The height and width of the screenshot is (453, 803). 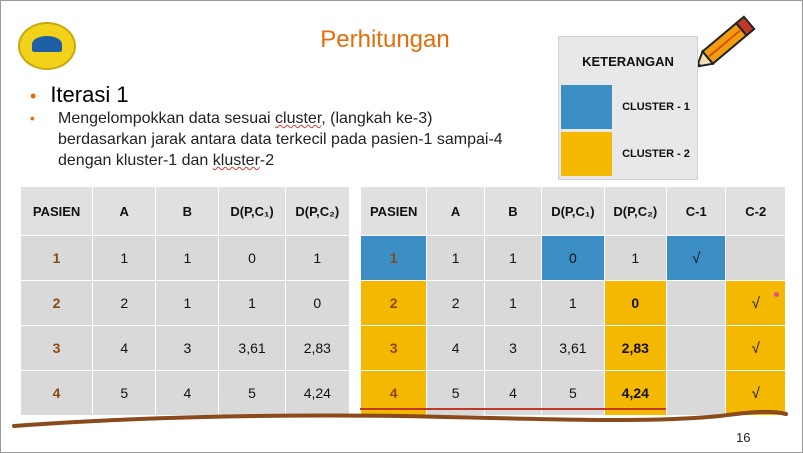 I want to click on cell-dpc1: 5, so click(x=252, y=393).